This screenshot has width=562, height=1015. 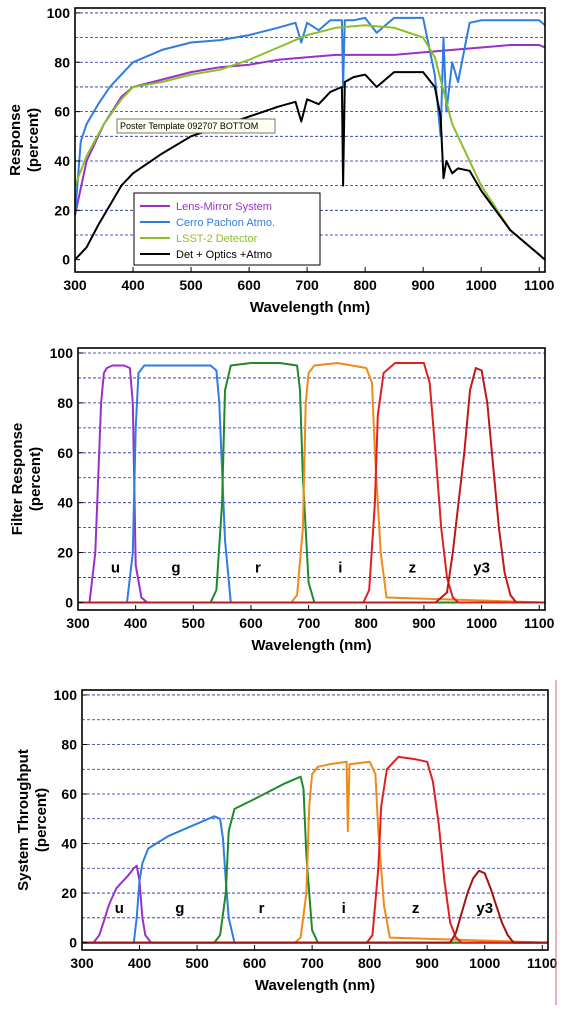 I want to click on y-axis-label: System Throughput, so click(x=23, y=820).